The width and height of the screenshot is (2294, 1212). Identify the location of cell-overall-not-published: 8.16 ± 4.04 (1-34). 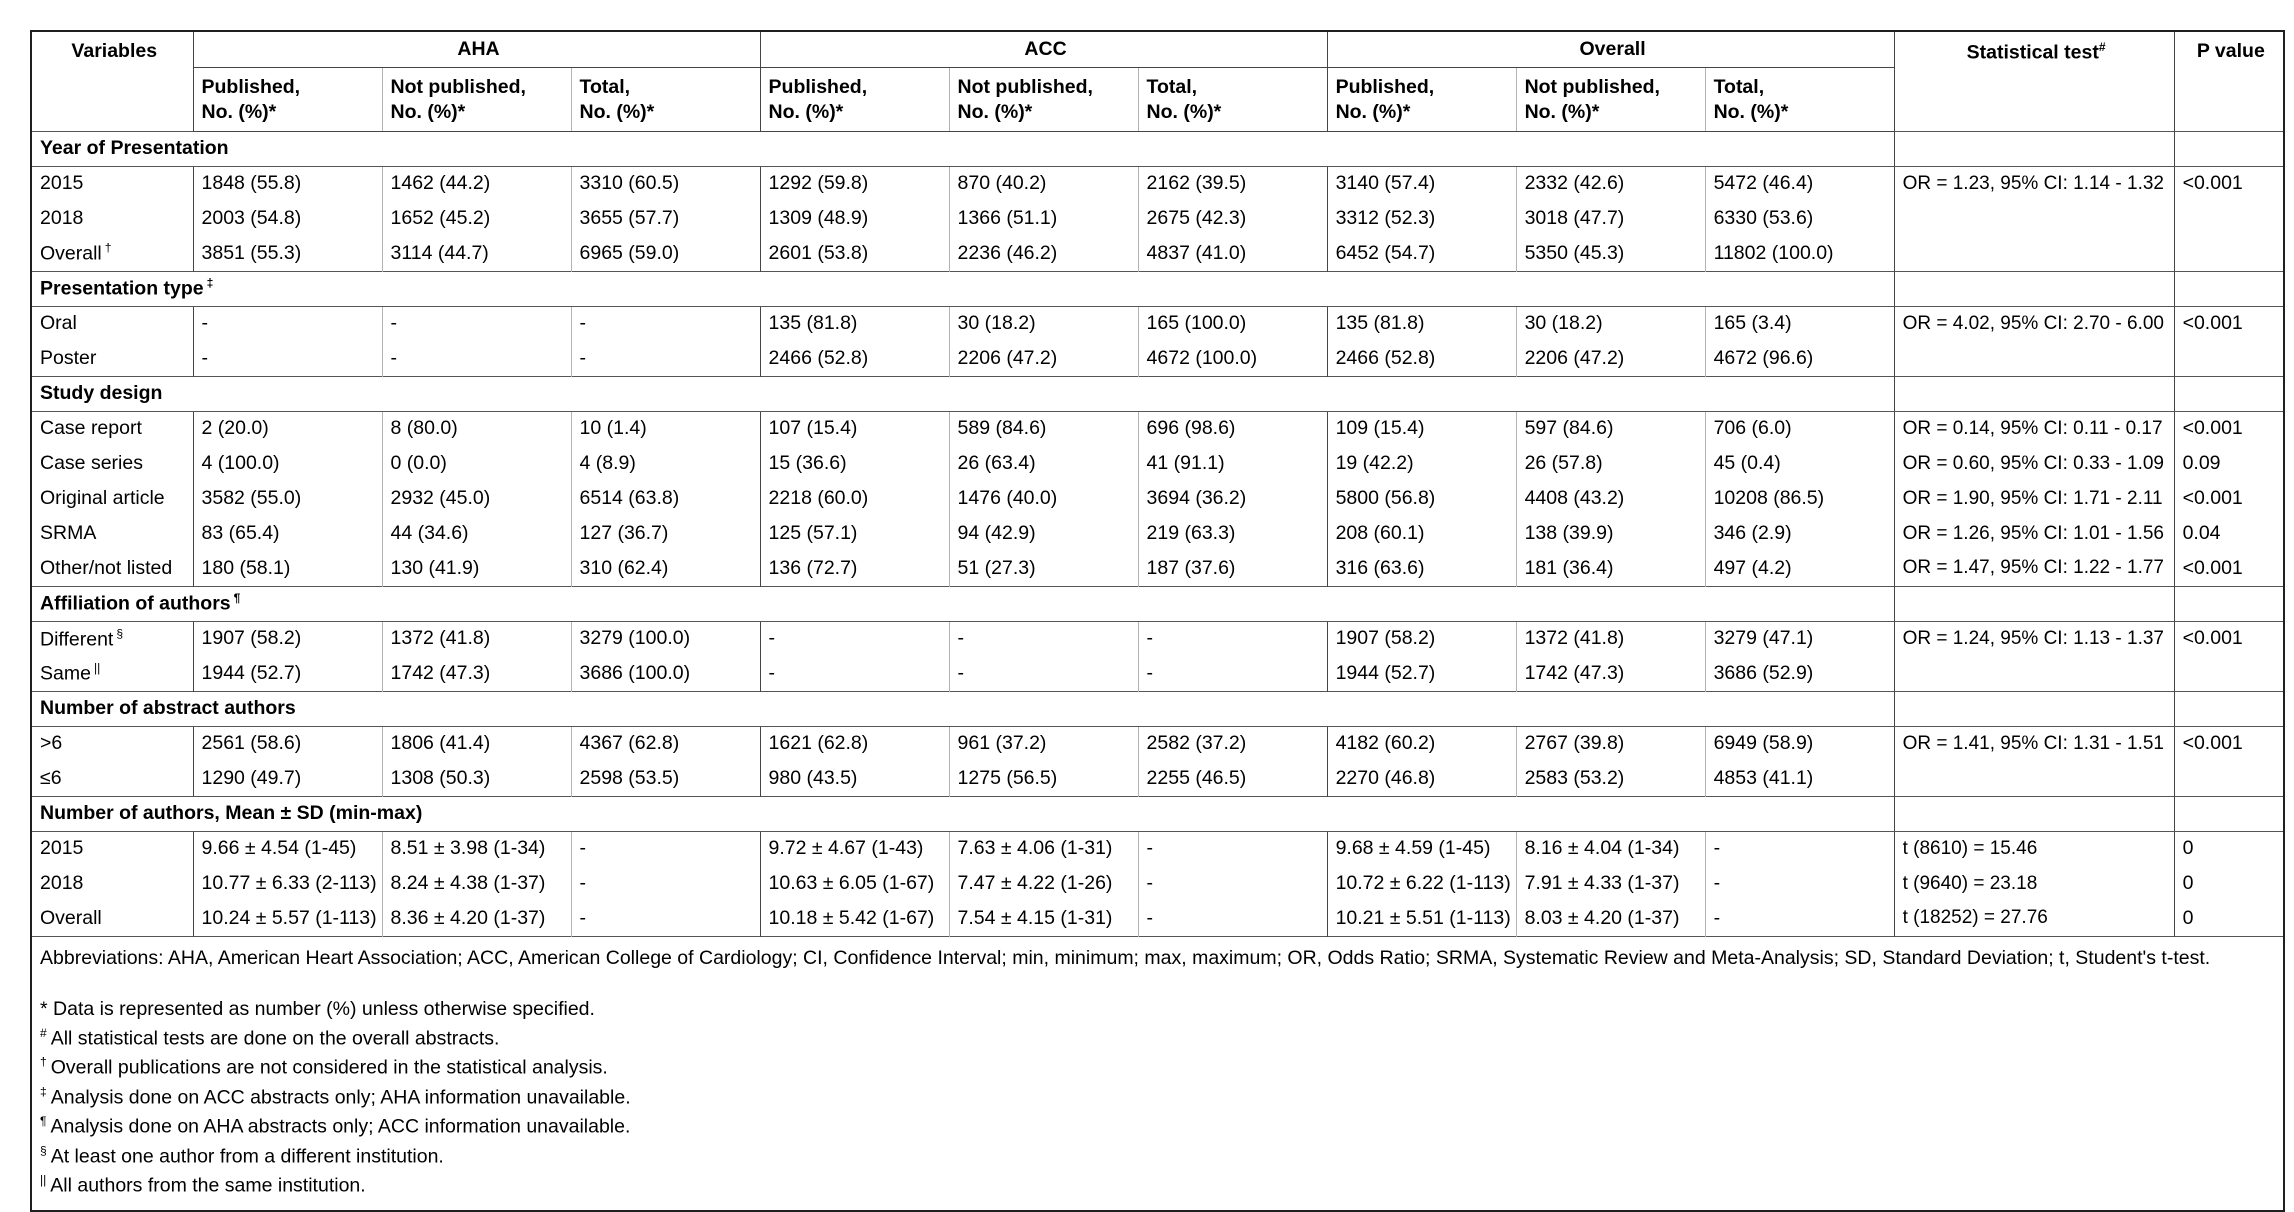
(1610, 848).